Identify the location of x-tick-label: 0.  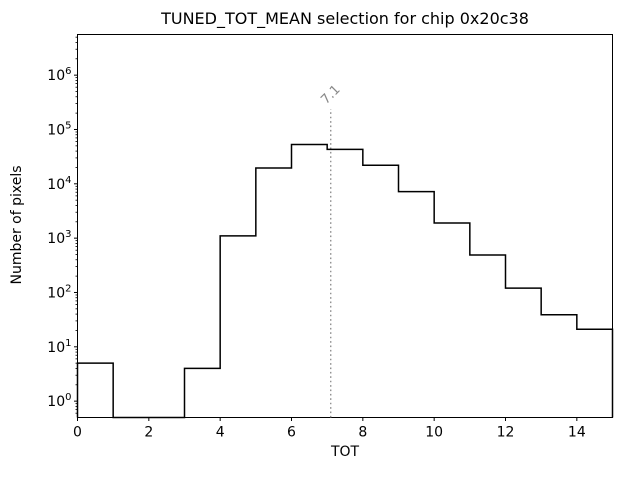
(77, 433).